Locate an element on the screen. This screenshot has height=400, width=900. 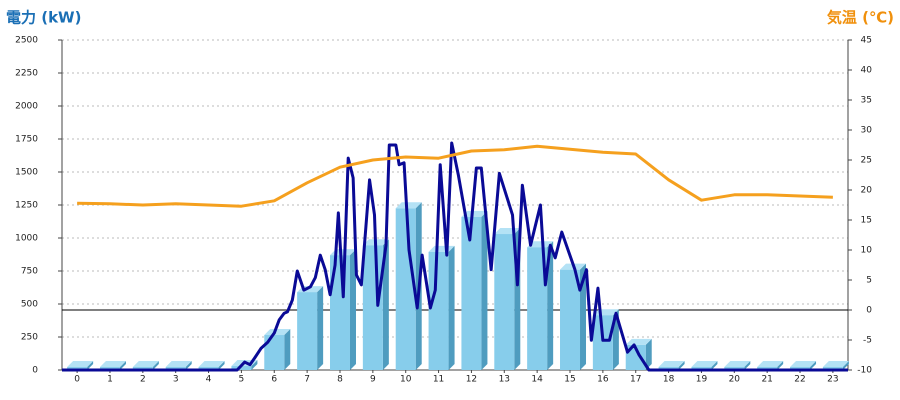
y-tick-label: 2000 is located at coordinates (26, 107).